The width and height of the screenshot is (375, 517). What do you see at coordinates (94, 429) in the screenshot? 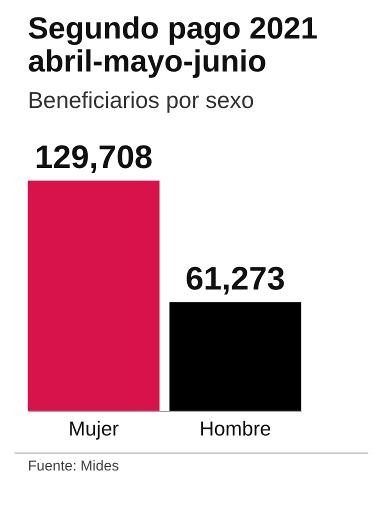
I see `x-tick-label: Mujer` at bounding box center [94, 429].